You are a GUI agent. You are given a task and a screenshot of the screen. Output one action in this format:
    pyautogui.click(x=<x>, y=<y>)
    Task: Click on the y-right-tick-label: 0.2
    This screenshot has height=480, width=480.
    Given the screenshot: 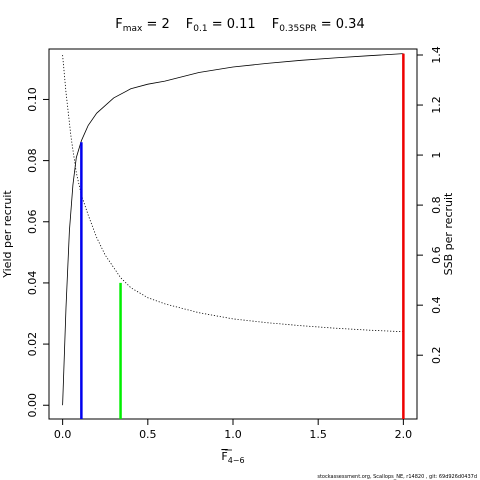 What is the action you would take?
    pyautogui.click(x=436, y=355)
    